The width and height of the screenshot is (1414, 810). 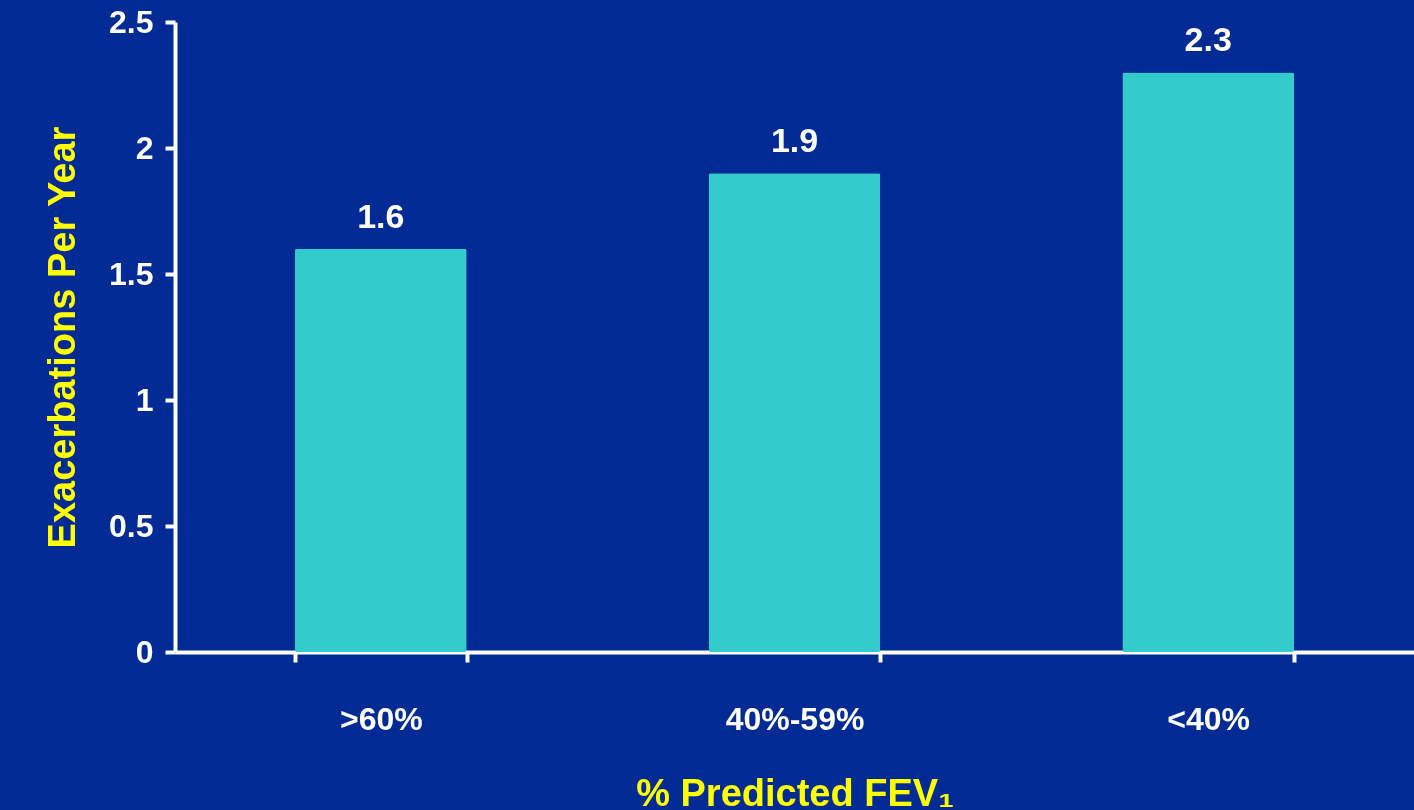 What do you see at coordinates (381, 215) in the screenshot?
I see `data-label: 1.6` at bounding box center [381, 215].